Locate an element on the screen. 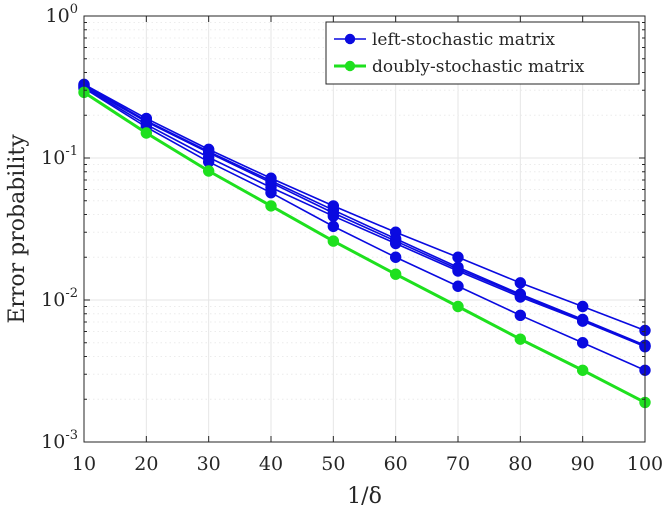 The height and width of the screenshot is (512, 664). y-tick-label: 10⁰ is located at coordinates (62, 14).